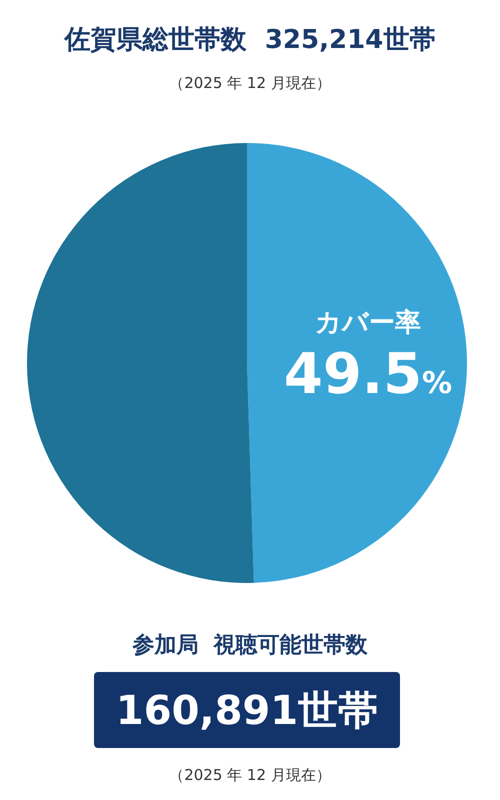 The image size is (500, 800). What do you see at coordinates (368, 375) in the screenshot?
I see `data-label: 49.5%` at bounding box center [368, 375].